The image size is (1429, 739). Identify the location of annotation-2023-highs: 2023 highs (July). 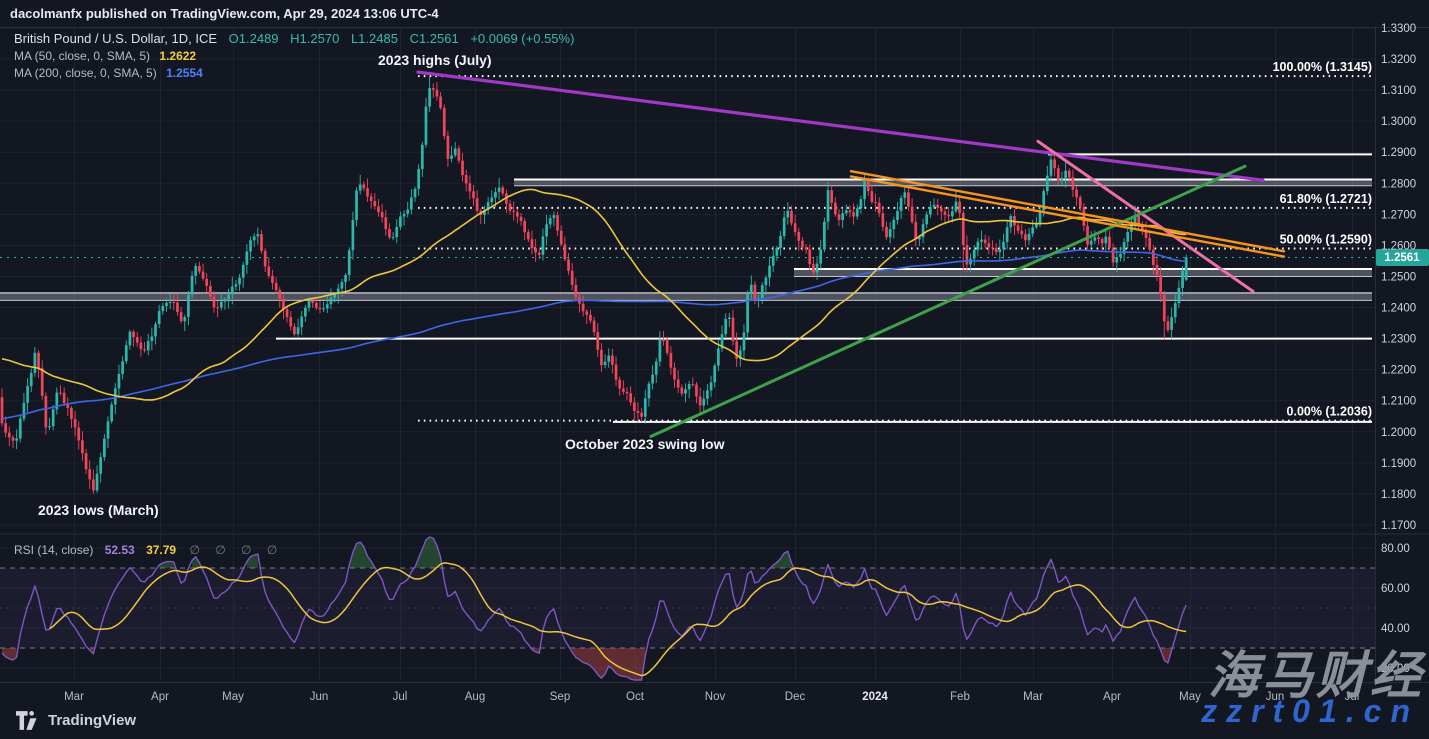
(435, 60).